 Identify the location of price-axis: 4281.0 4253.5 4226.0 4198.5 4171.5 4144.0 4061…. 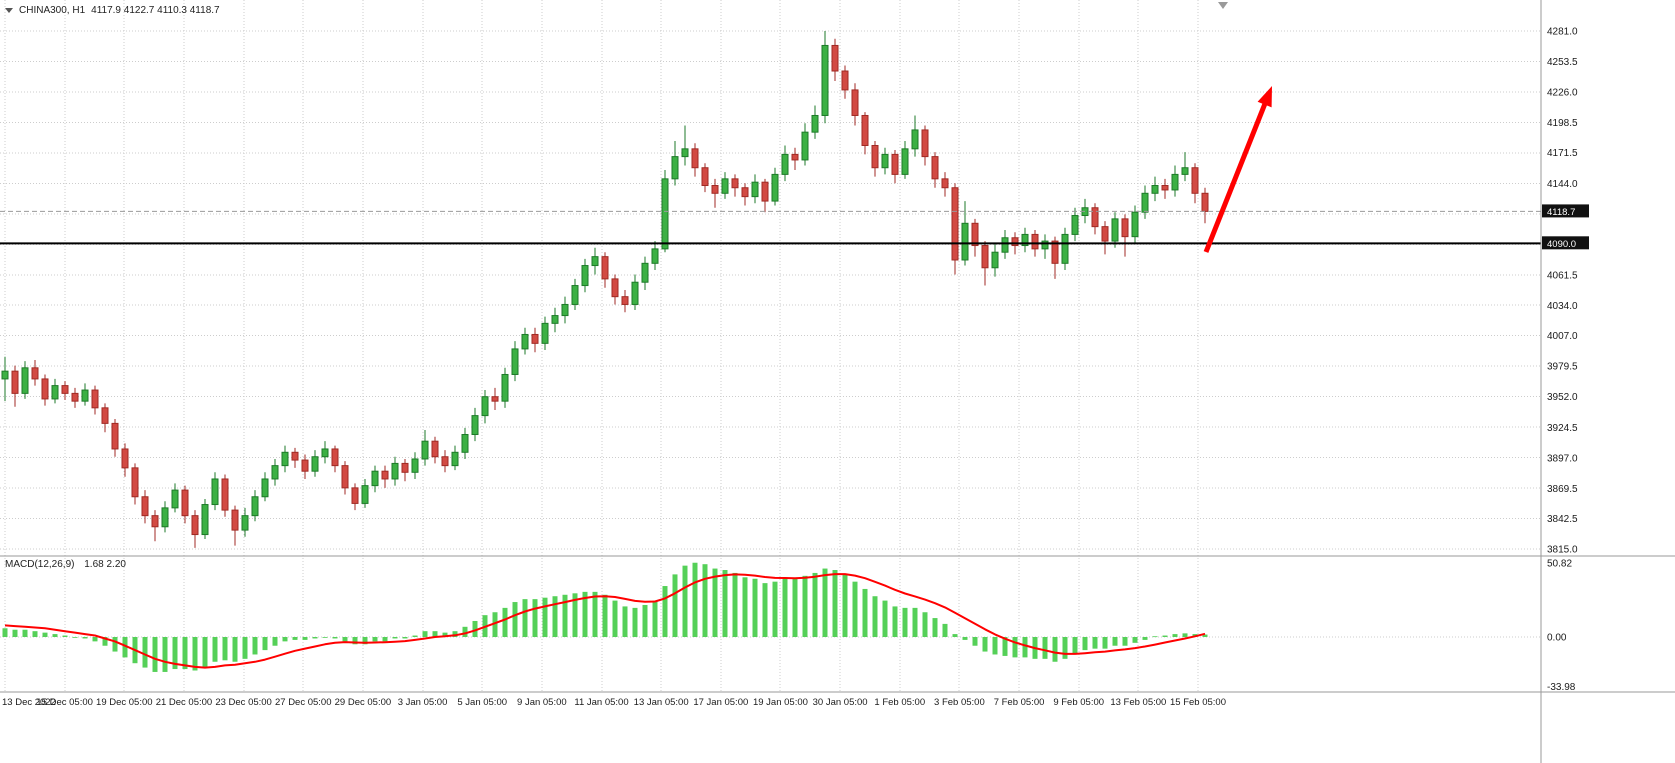
(1565, 291).